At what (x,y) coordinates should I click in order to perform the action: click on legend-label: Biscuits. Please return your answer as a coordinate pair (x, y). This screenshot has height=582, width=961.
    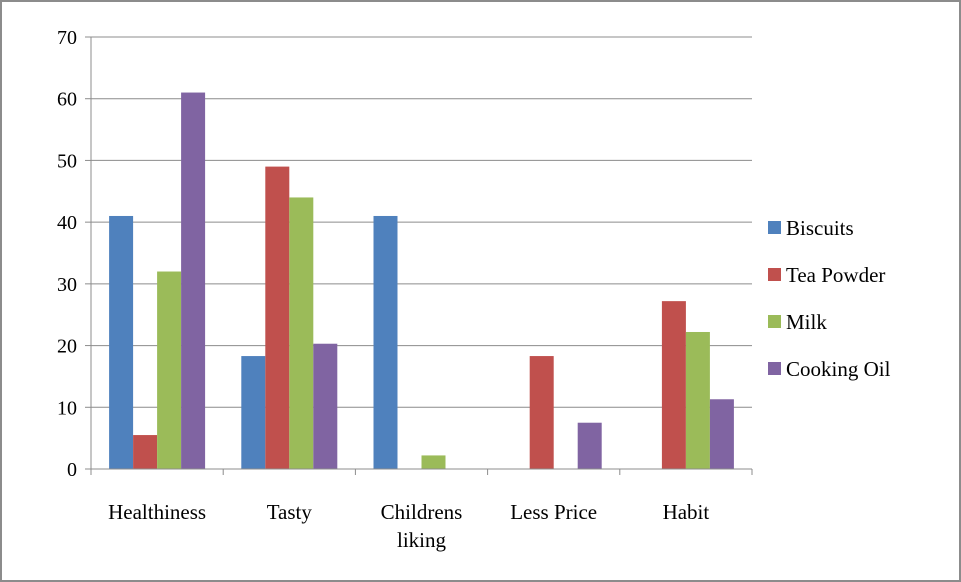
    Looking at the image, I should click on (820, 228).